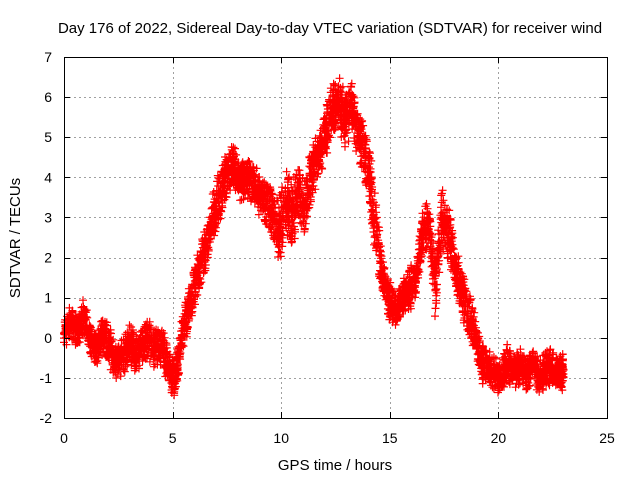 The width and height of the screenshot is (640, 480). Describe the element at coordinates (48, 97) in the screenshot. I see `y-tick-label: 6` at that location.